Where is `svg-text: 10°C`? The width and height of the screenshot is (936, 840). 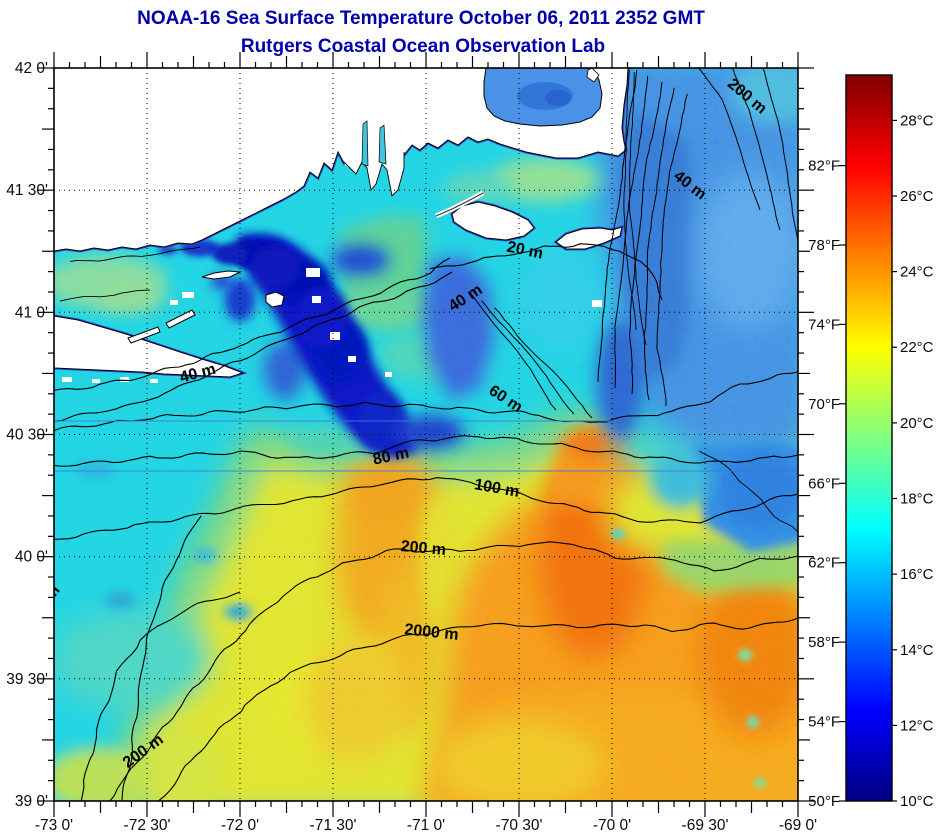 svg-text: 10°C is located at coordinates (917, 801).